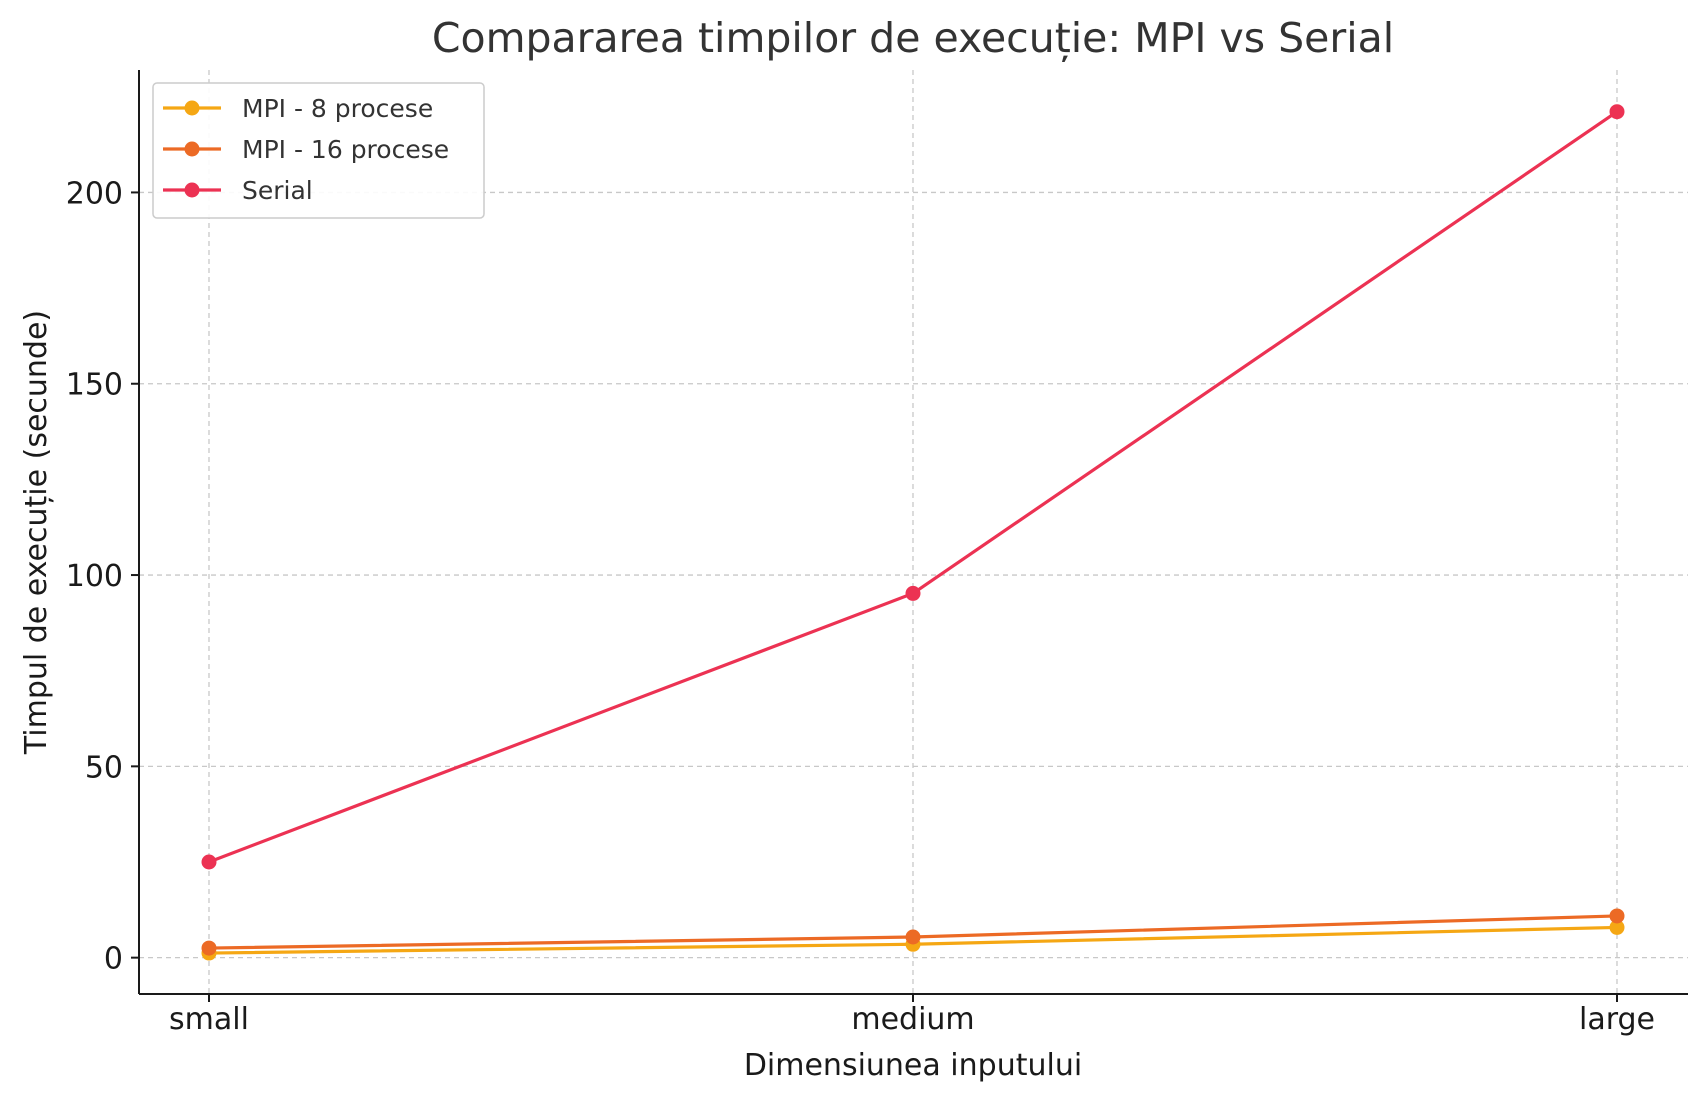 This screenshot has width=1708, height=1101. What do you see at coordinates (36, 532) in the screenshot?
I see `y-axis-label: Timpul de execuție (secunde)` at bounding box center [36, 532].